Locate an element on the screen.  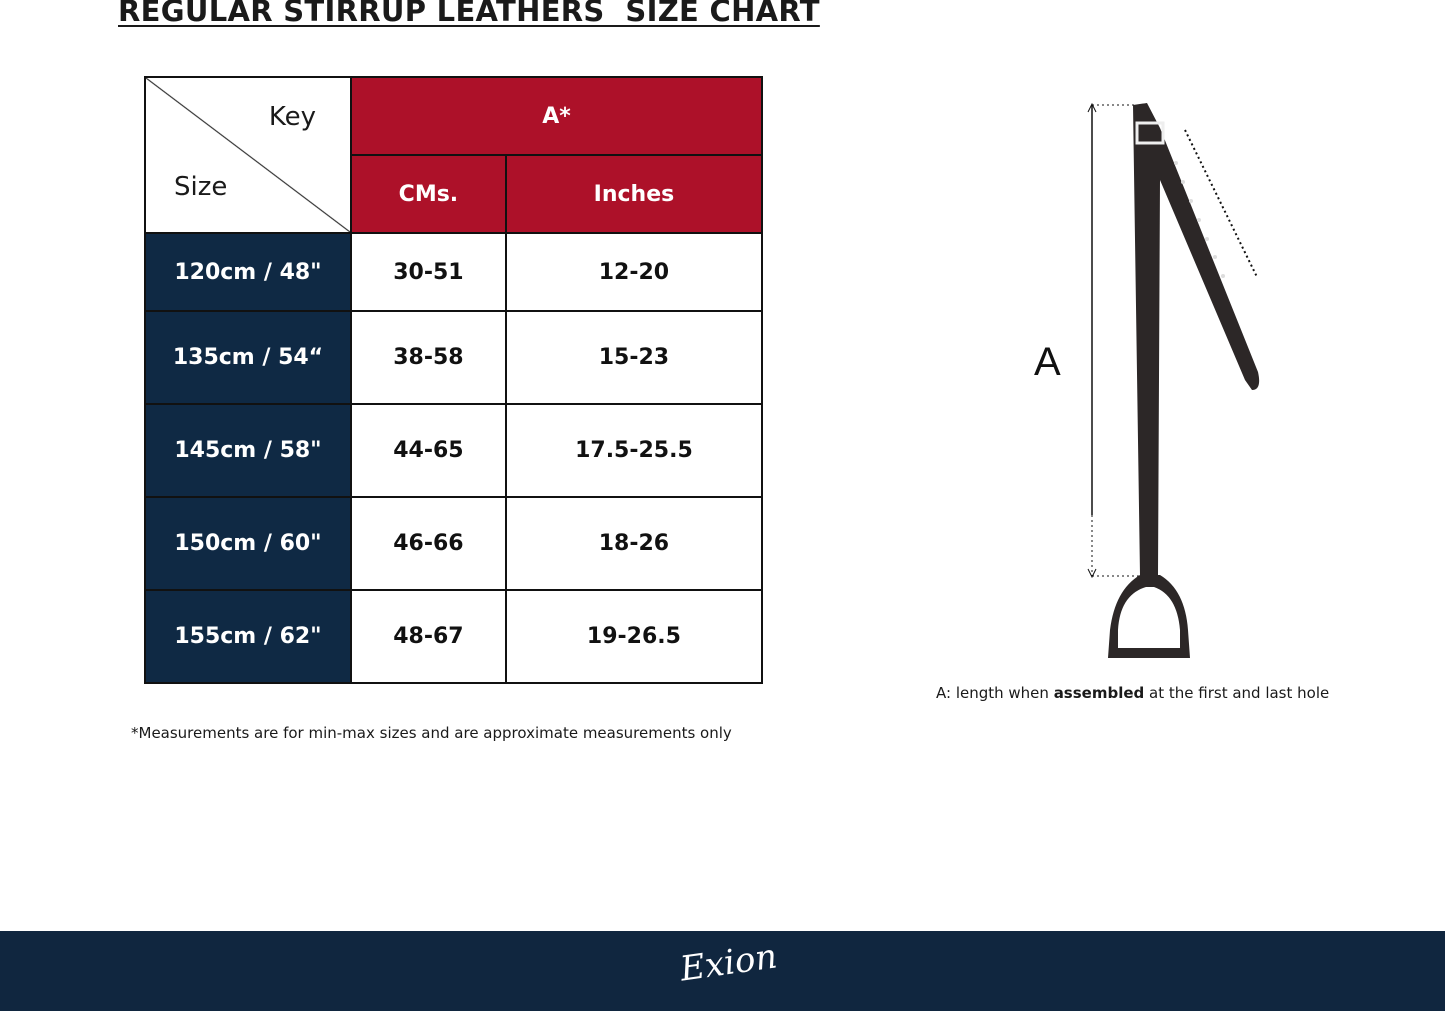
key-label: Key is located at coordinates (292, 117).